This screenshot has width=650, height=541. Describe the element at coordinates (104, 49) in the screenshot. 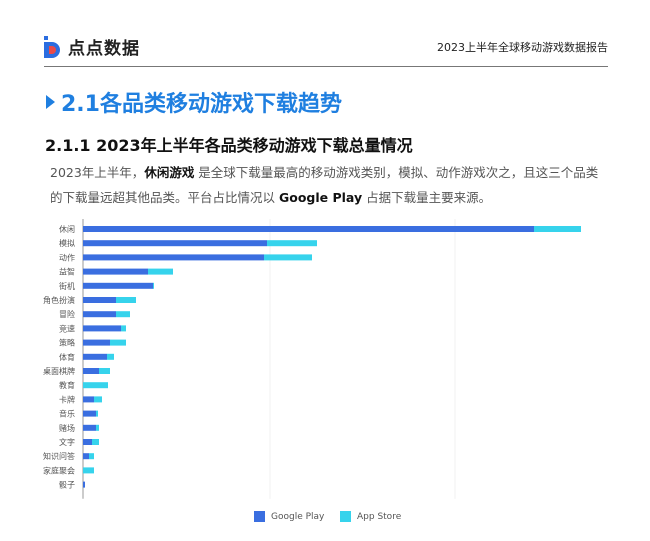

I see `logo-text: 点点数据` at that location.